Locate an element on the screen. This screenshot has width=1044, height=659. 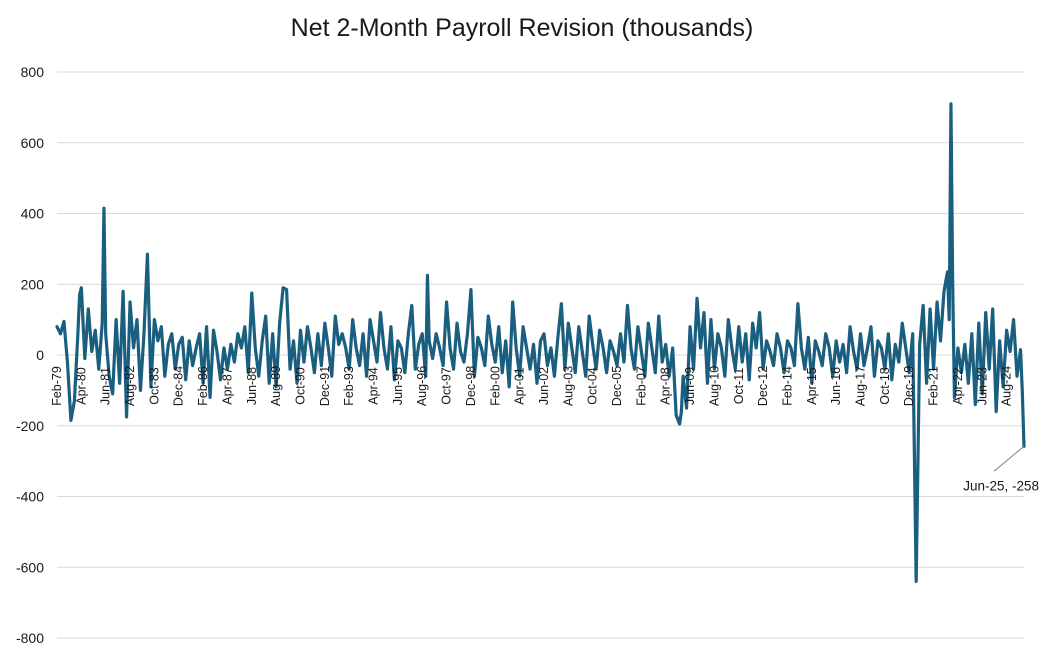
x-tick-label: Apr-08 is located at coordinates (666, 386).